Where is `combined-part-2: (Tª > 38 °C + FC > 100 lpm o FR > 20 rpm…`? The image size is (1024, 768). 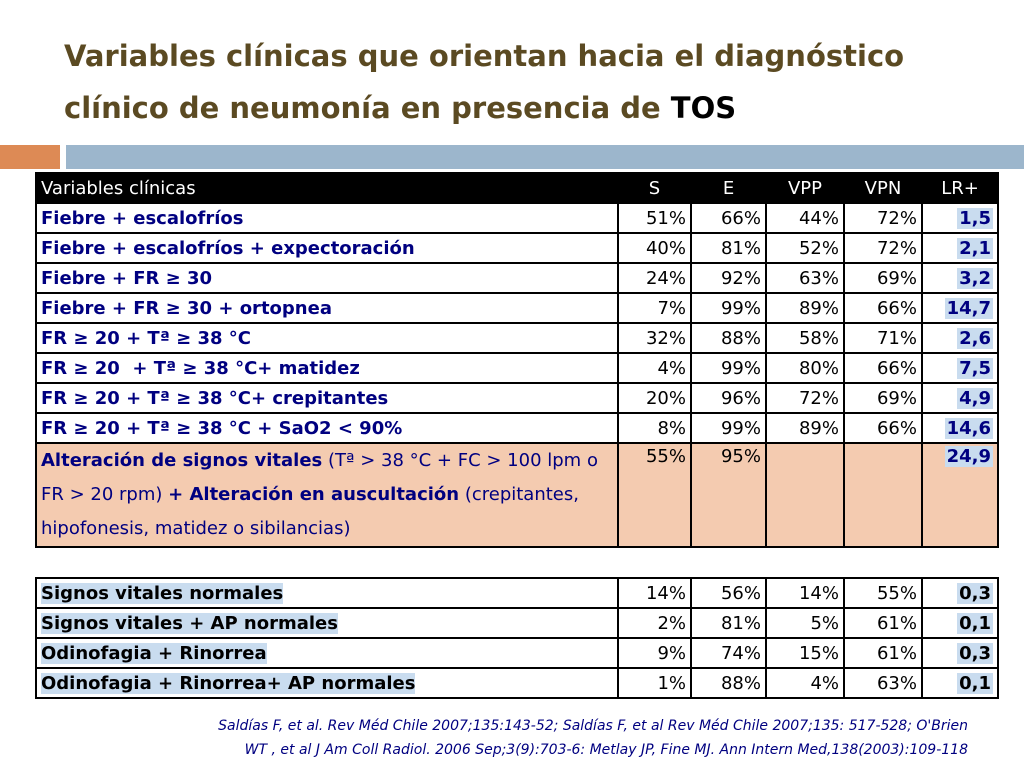 combined-part-2: (Tª > 38 °C + FC > 100 lpm o FR > 20 rpm… is located at coordinates (319, 477).